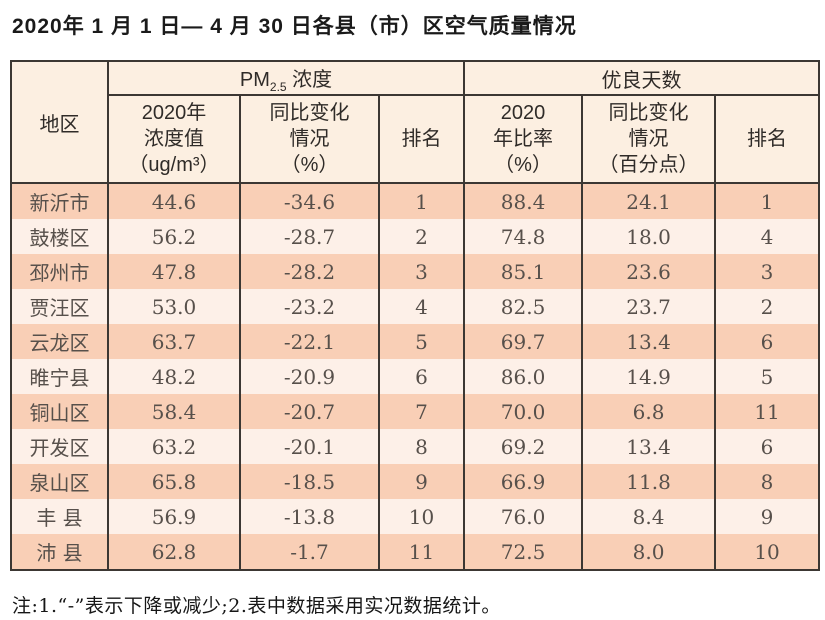  Describe the element at coordinates (174, 411) in the screenshot. I see `cell-pm-value: 58.4` at that location.